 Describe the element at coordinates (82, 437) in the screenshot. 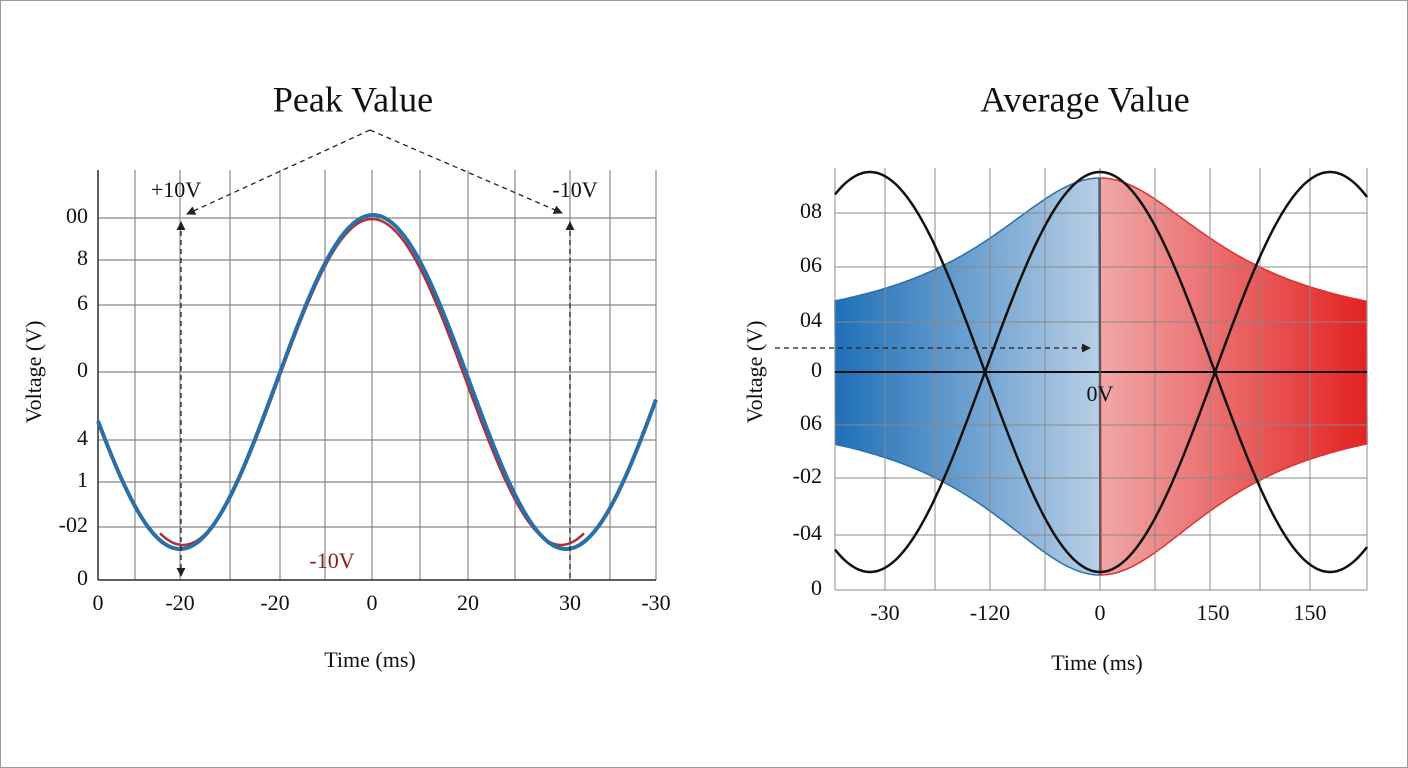

I see `y-tick-label: 4` at that location.